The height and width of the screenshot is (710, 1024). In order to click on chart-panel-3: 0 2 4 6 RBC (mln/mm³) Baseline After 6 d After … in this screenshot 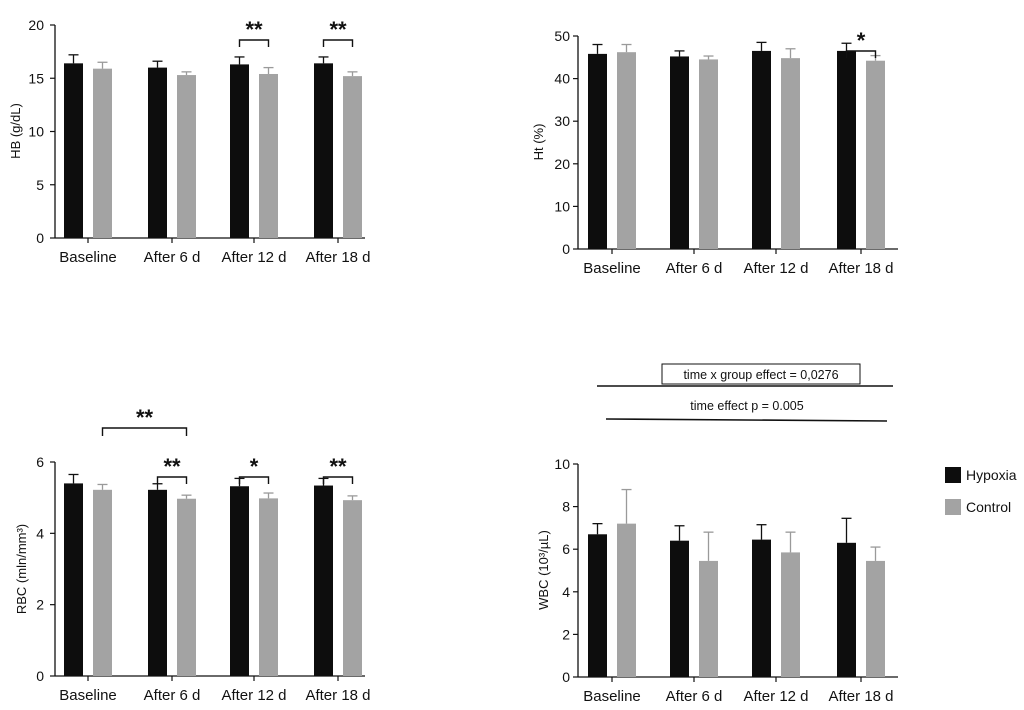, I will do `click(192, 554)`.